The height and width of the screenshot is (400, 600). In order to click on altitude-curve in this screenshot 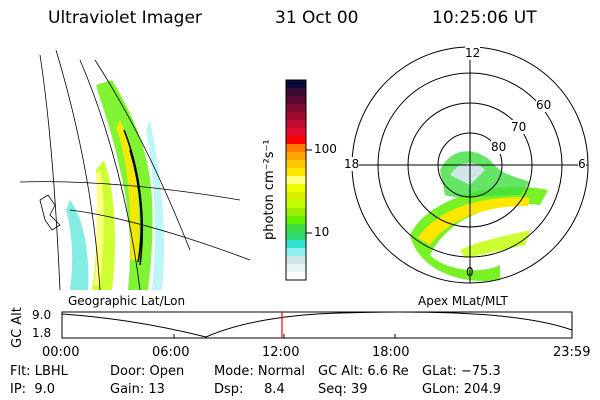, I will do `click(317, 324)`.